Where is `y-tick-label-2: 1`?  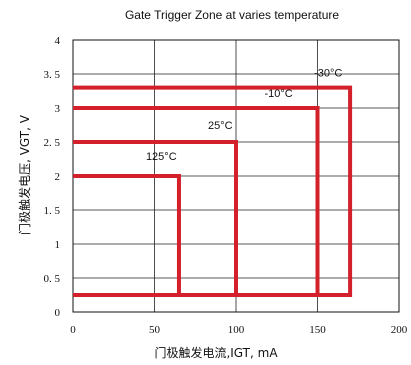 y-tick-label-2: 1 is located at coordinates (58, 245).